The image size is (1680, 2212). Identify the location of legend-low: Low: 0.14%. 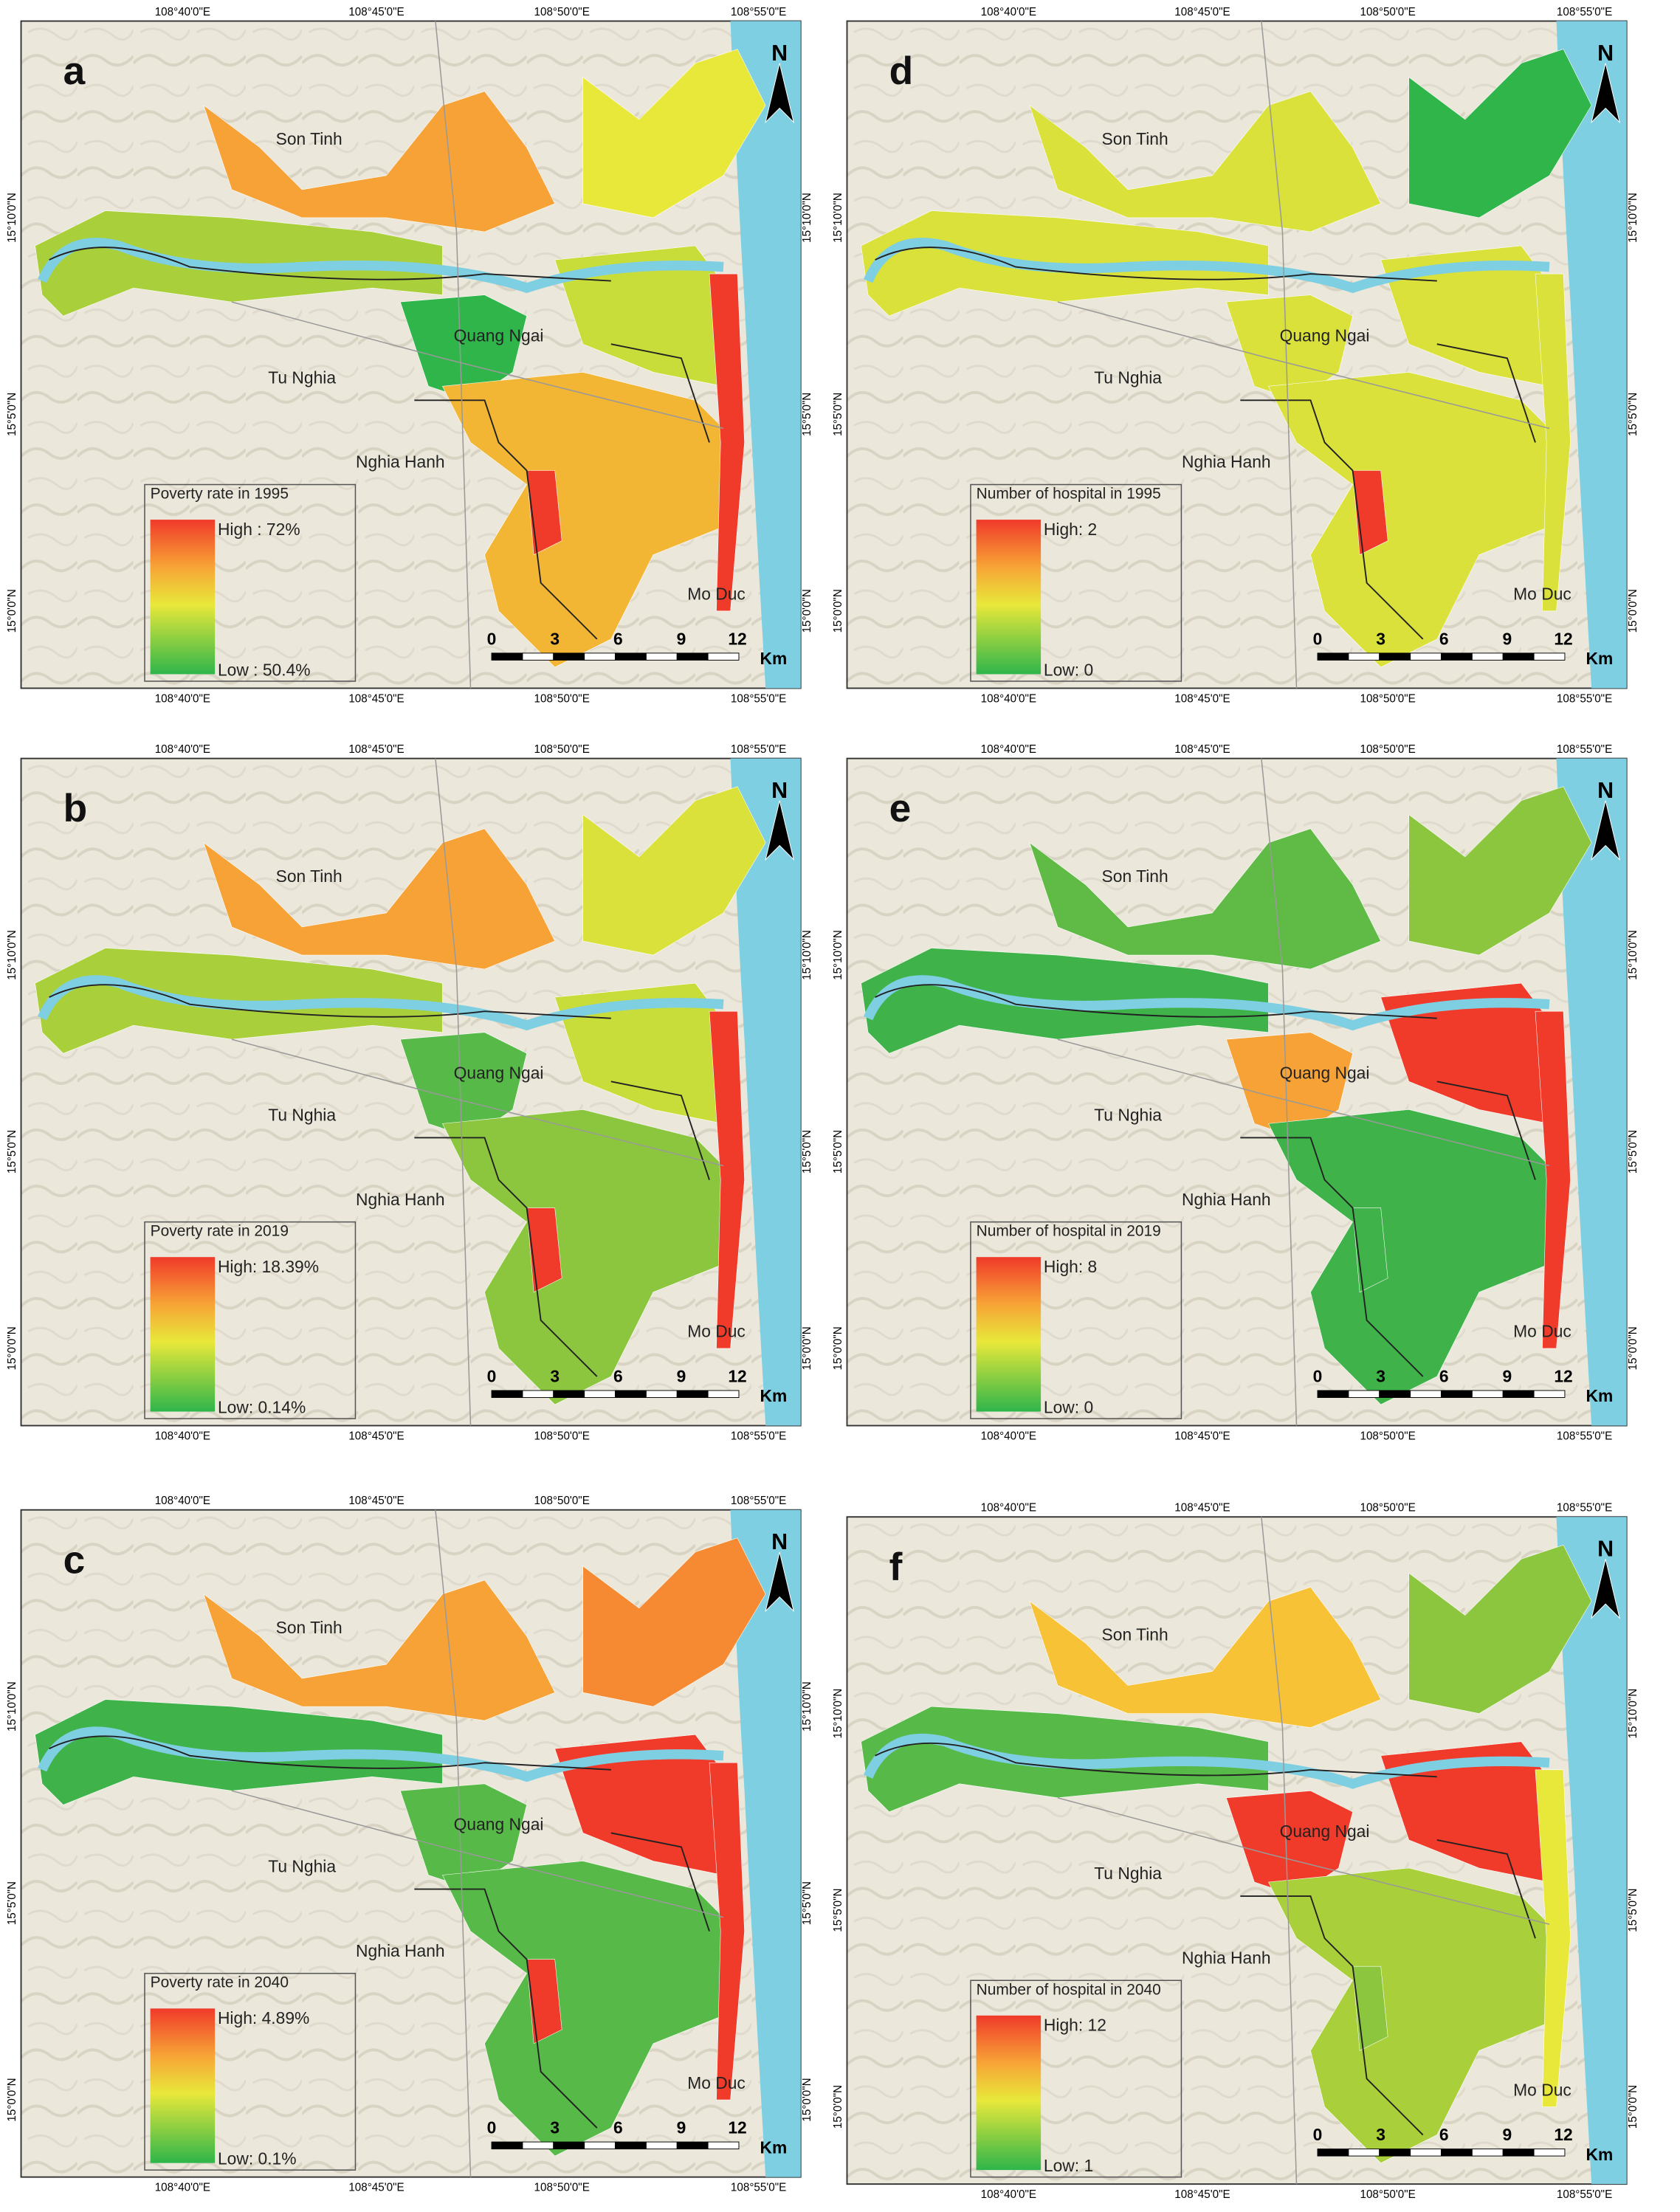
(262, 1406).